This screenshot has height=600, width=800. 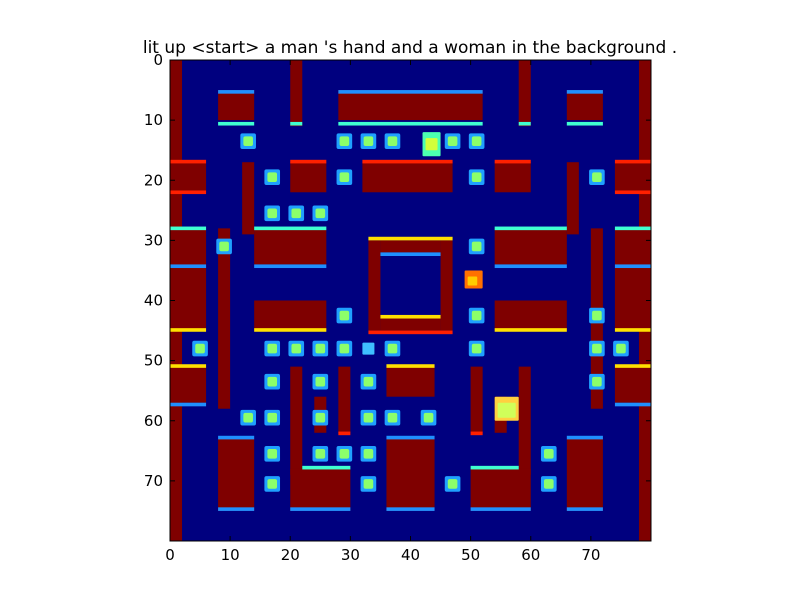 I want to click on x-tick-label: 0, so click(x=170, y=555).